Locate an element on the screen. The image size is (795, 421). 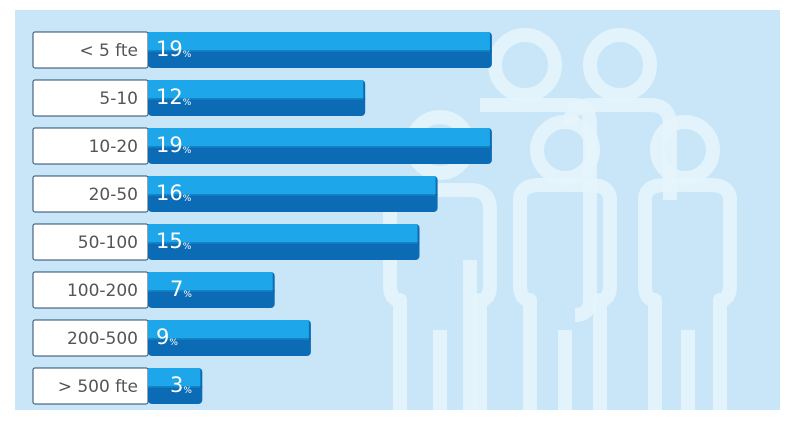
category-label: 50-100 is located at coordinates (108, 243).